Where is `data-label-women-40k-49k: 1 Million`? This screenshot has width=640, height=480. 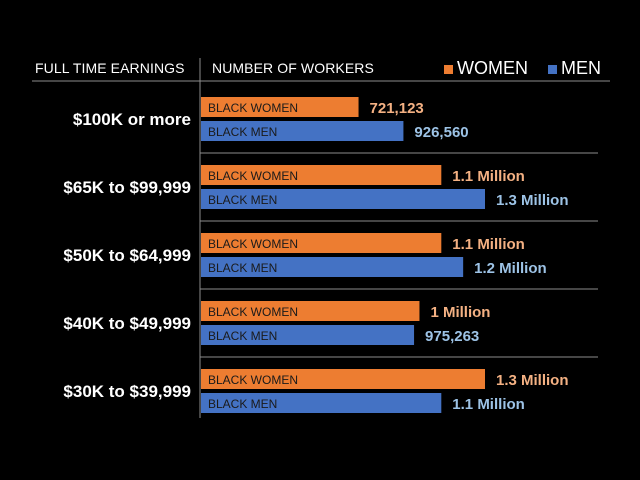 data-label-women-40k-49k: 1 Million is located at coordinates (460, 312).